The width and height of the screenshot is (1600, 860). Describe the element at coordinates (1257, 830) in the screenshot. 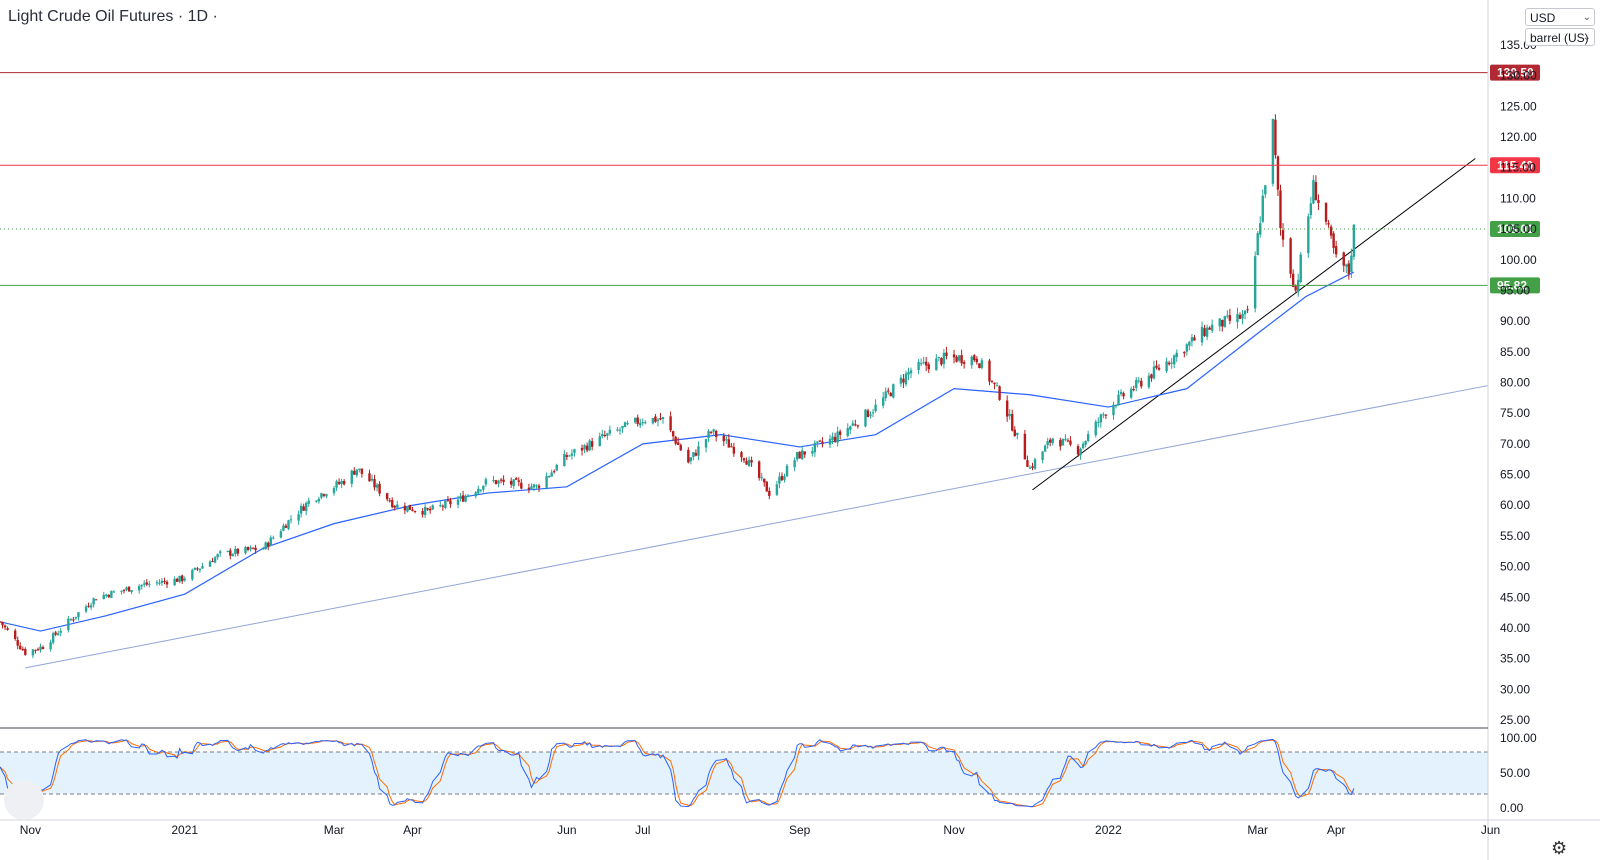

I see `x-tick-label: Mar` at that location.